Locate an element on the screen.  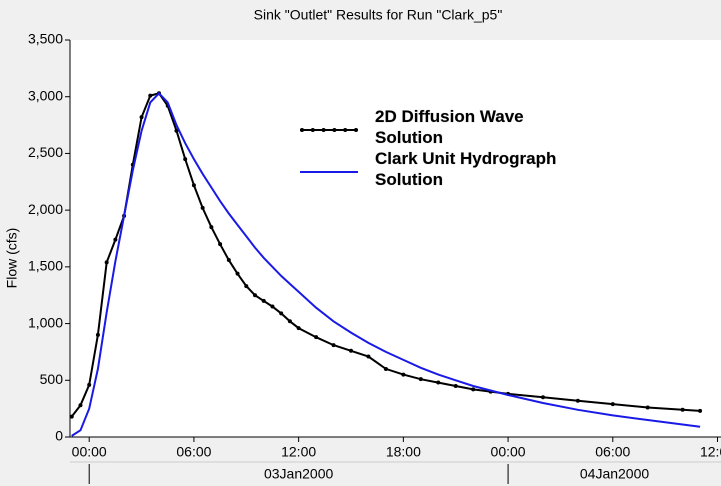
y-tick-label: 0 is located at coordinates (59, 436).